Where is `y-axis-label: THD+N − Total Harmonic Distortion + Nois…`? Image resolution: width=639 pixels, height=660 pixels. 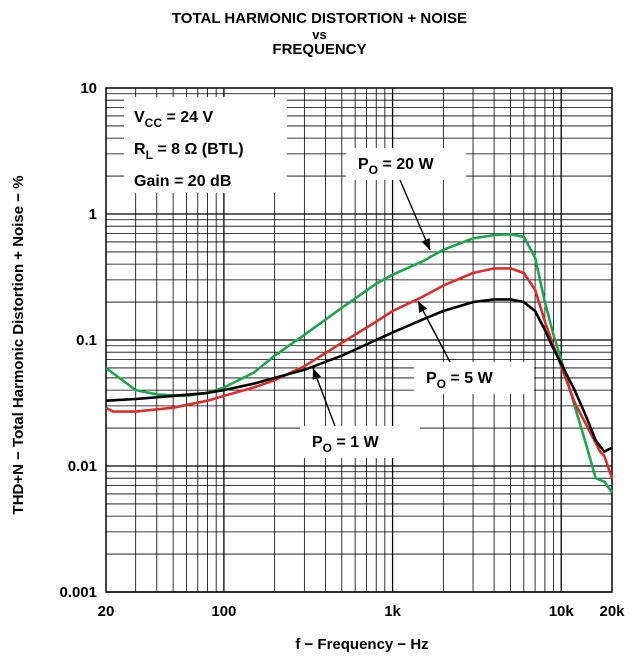 y-axis-label: THD+N − Total Harmonic Distortion + Nois… is located at coordinates (18, 345).